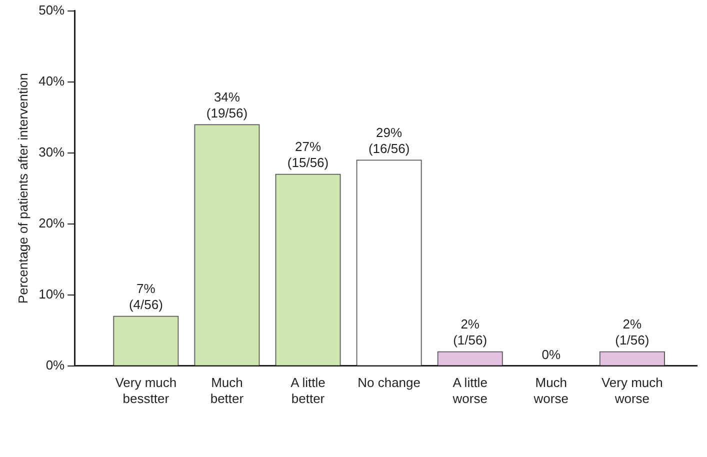 The image size is (707, 457). I want to click on x-tick-label: Very much worse, so click(632, 390).